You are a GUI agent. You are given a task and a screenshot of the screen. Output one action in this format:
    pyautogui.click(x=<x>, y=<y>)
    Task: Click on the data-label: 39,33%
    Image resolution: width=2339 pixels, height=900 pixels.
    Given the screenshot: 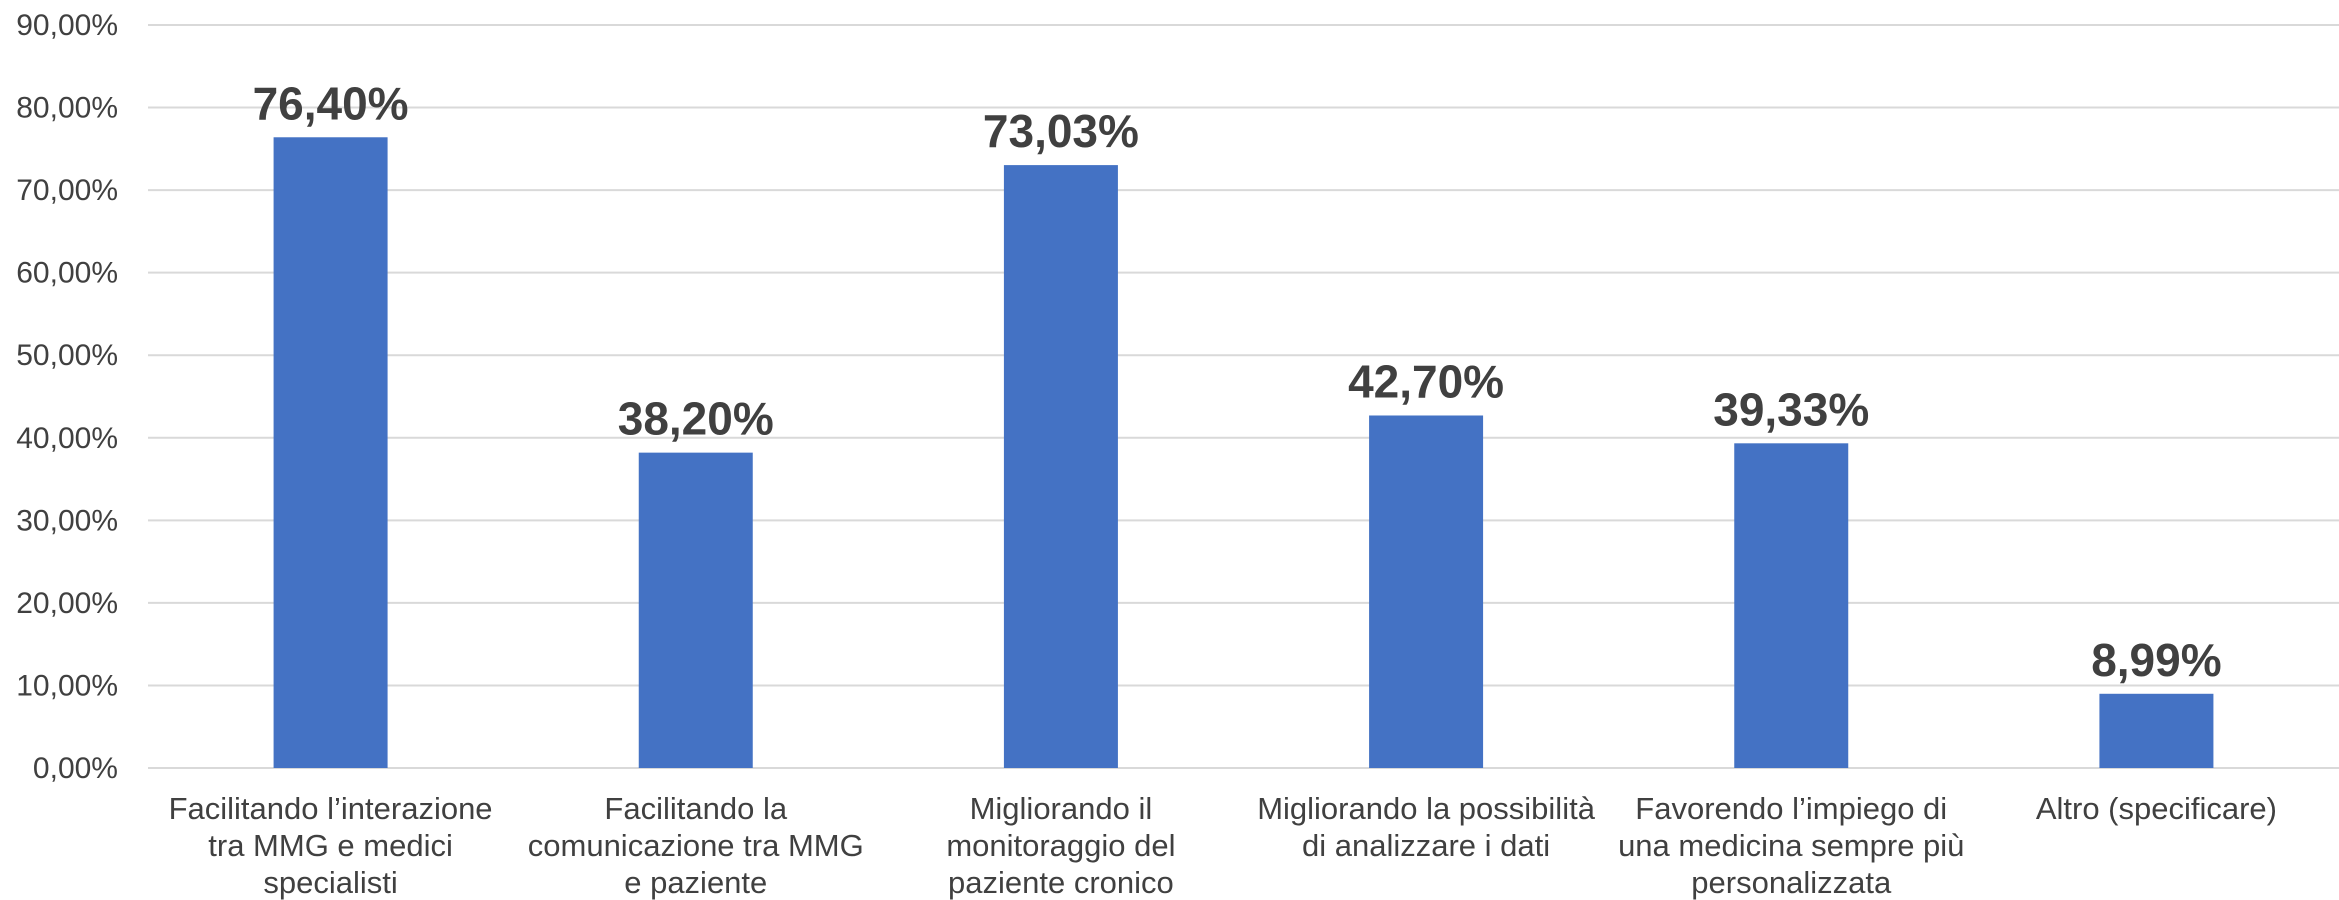 What is the action you would take?
    pyautogui.click(x=1791, y=409)
    